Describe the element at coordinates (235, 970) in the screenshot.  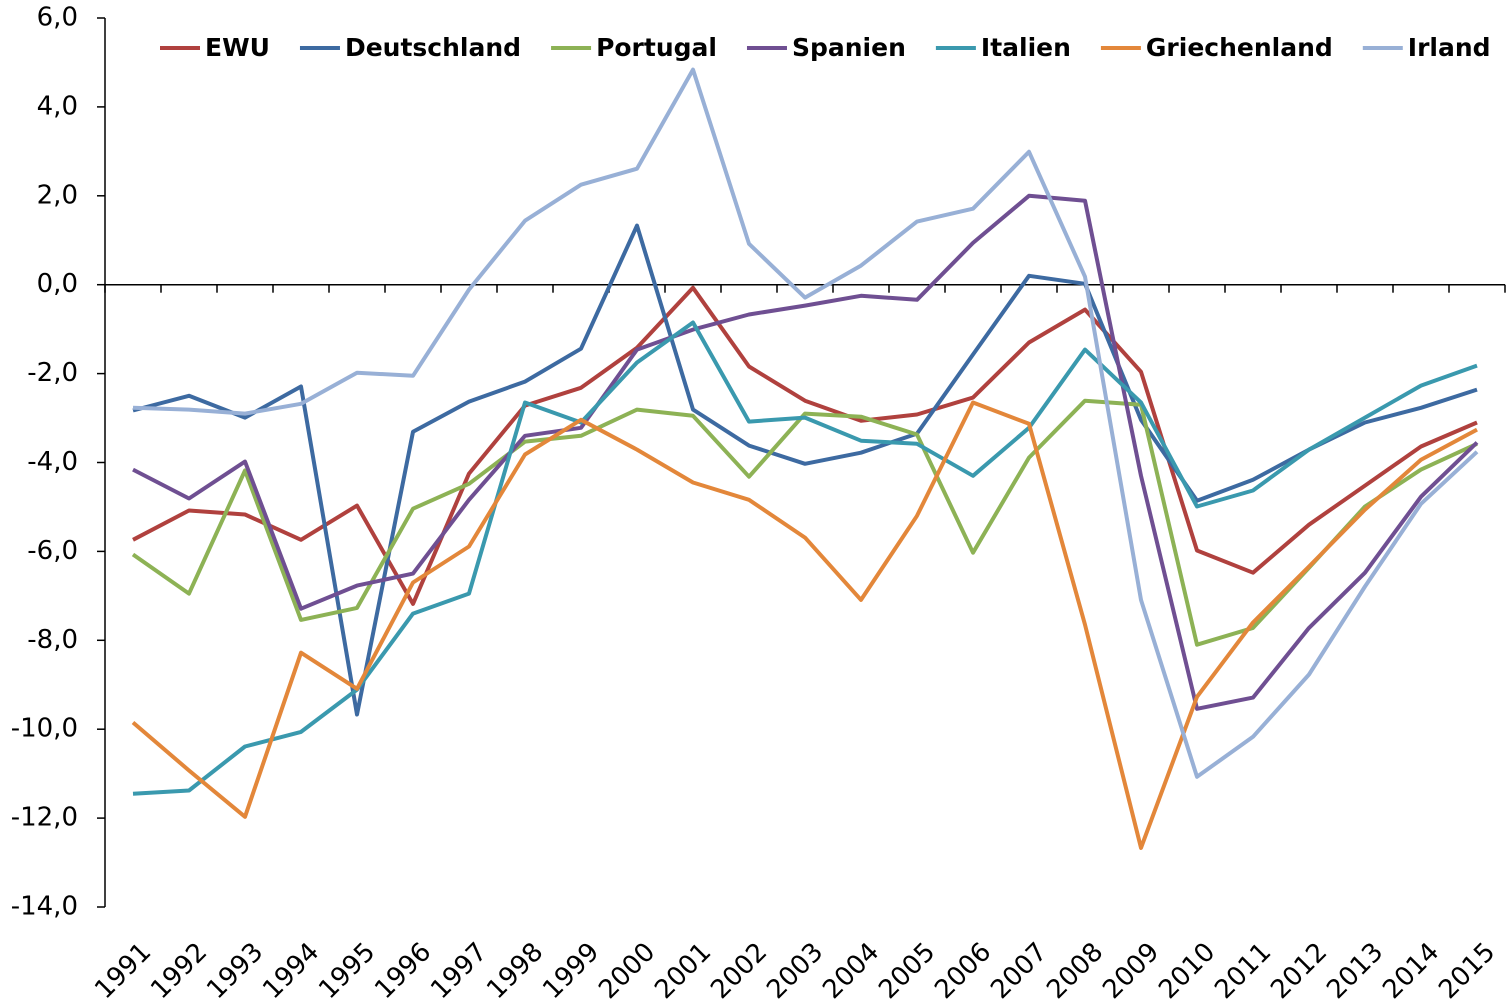
I see `x-tick-label: 1993` at that location.